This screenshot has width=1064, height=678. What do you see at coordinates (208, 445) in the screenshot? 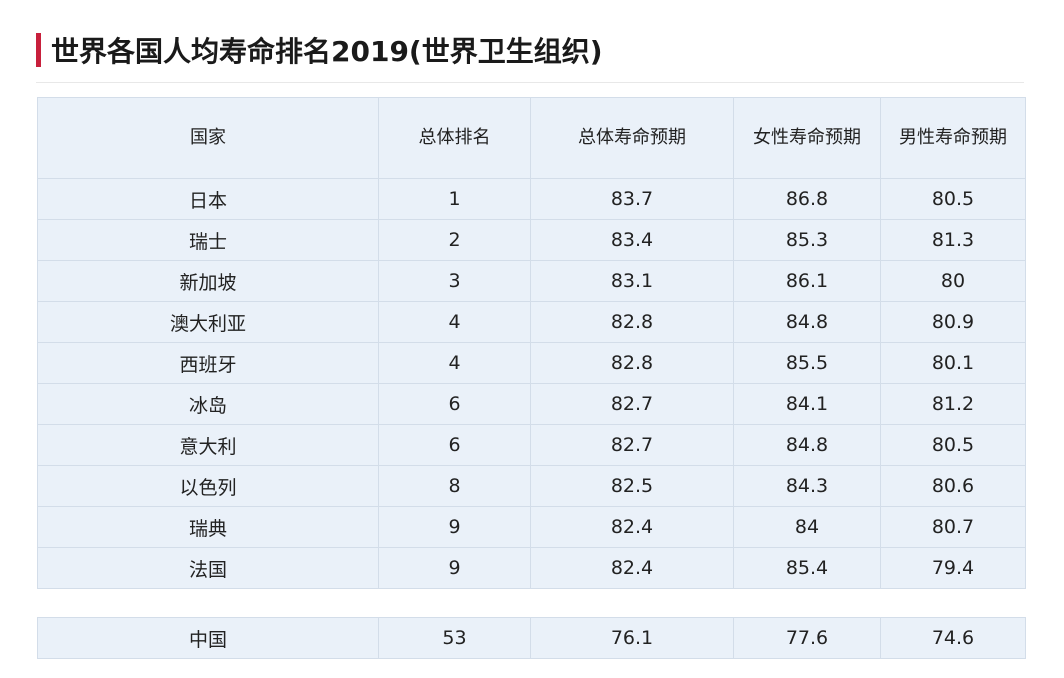
I see `cell: 意大利` at bounding box center [208, 445].